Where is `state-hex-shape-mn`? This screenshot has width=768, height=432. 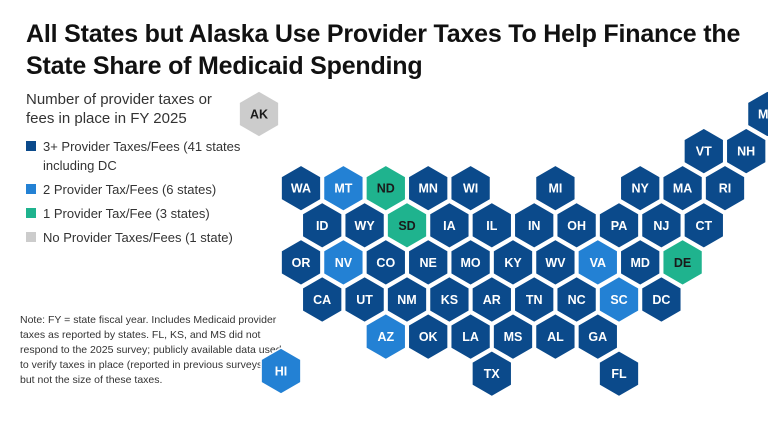 state-hex-shape-mn is located at coordinates (428, 188).